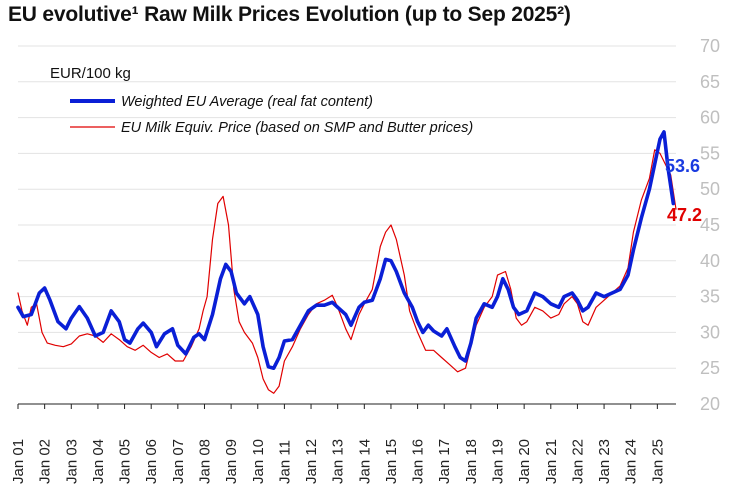  Describe the element at coordinates (498, 461) in the screenshot. I see `x-tick-label: Jan 19` at that location.